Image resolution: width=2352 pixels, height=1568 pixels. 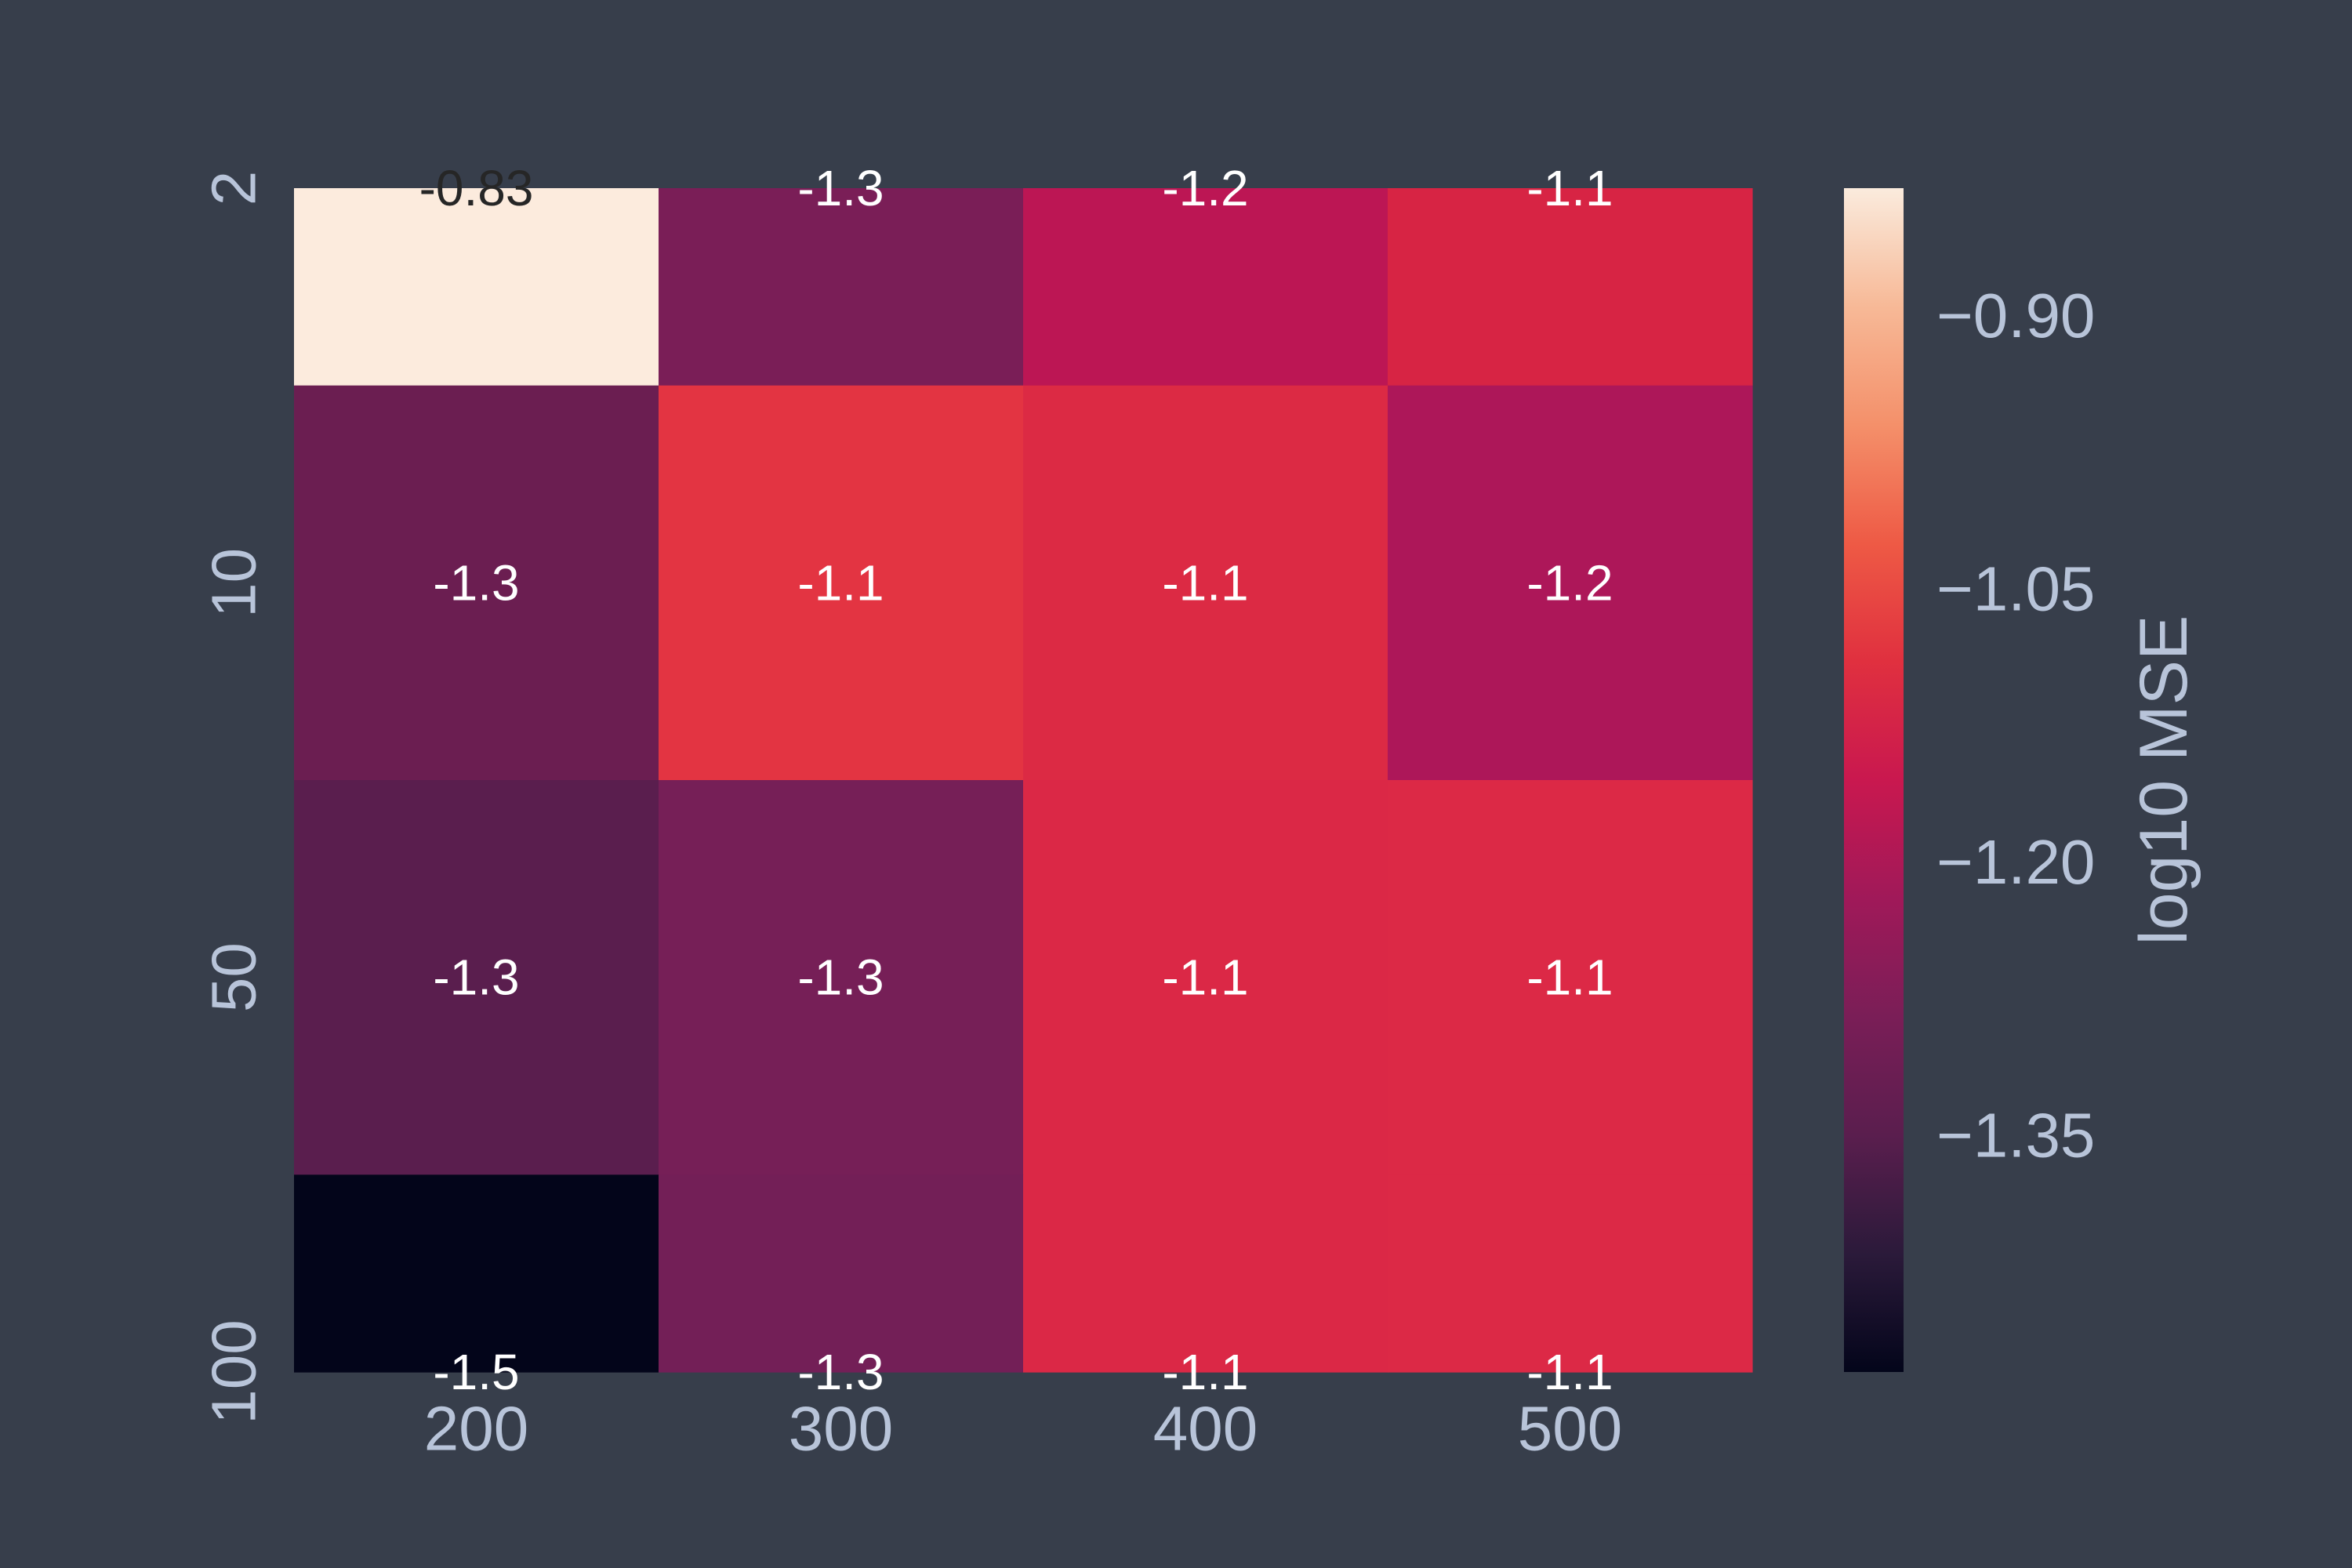 I want to click on heatmap-cell-label: -0.83, so click(x=476, y=188).